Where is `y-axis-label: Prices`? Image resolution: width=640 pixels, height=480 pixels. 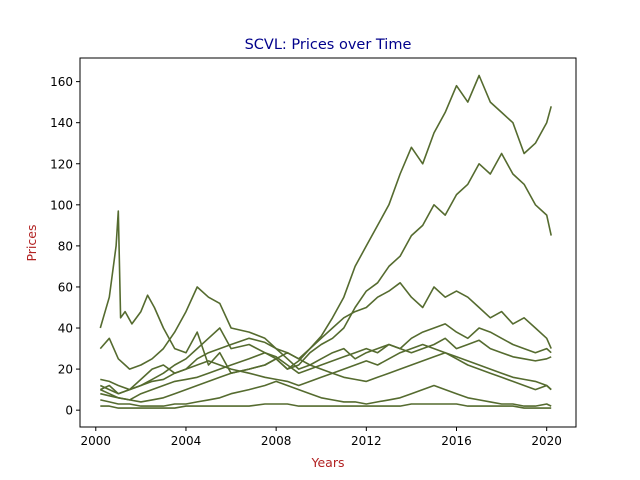
y-axis-label: Prices is located at coordinates (31, 242).